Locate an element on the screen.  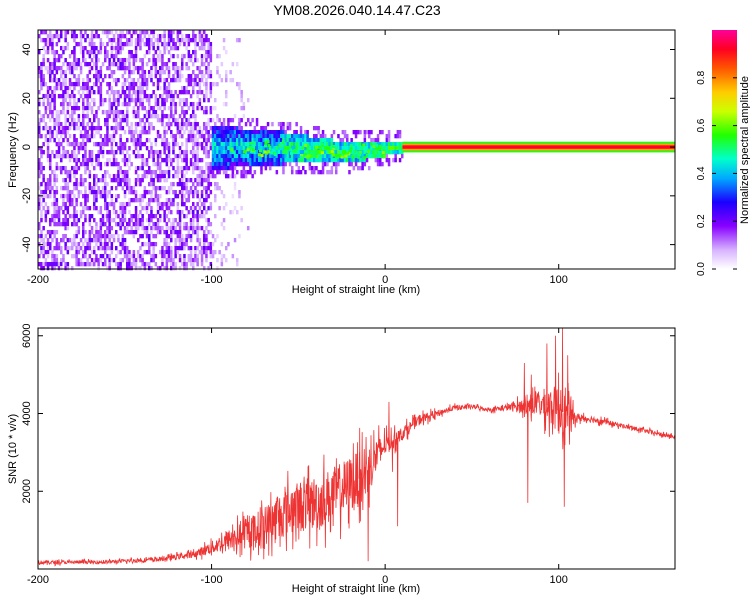
snr-x-tick-label: 100 is located at coordinates (559, 580).